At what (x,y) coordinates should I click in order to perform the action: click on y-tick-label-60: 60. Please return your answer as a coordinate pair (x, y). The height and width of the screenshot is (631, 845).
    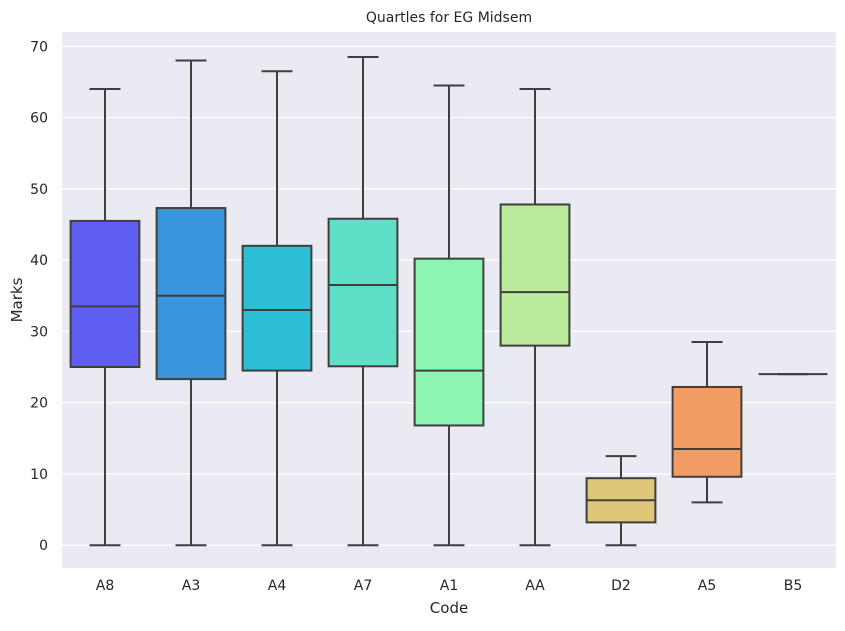
    Looking at the image, I should click on (39, 119).